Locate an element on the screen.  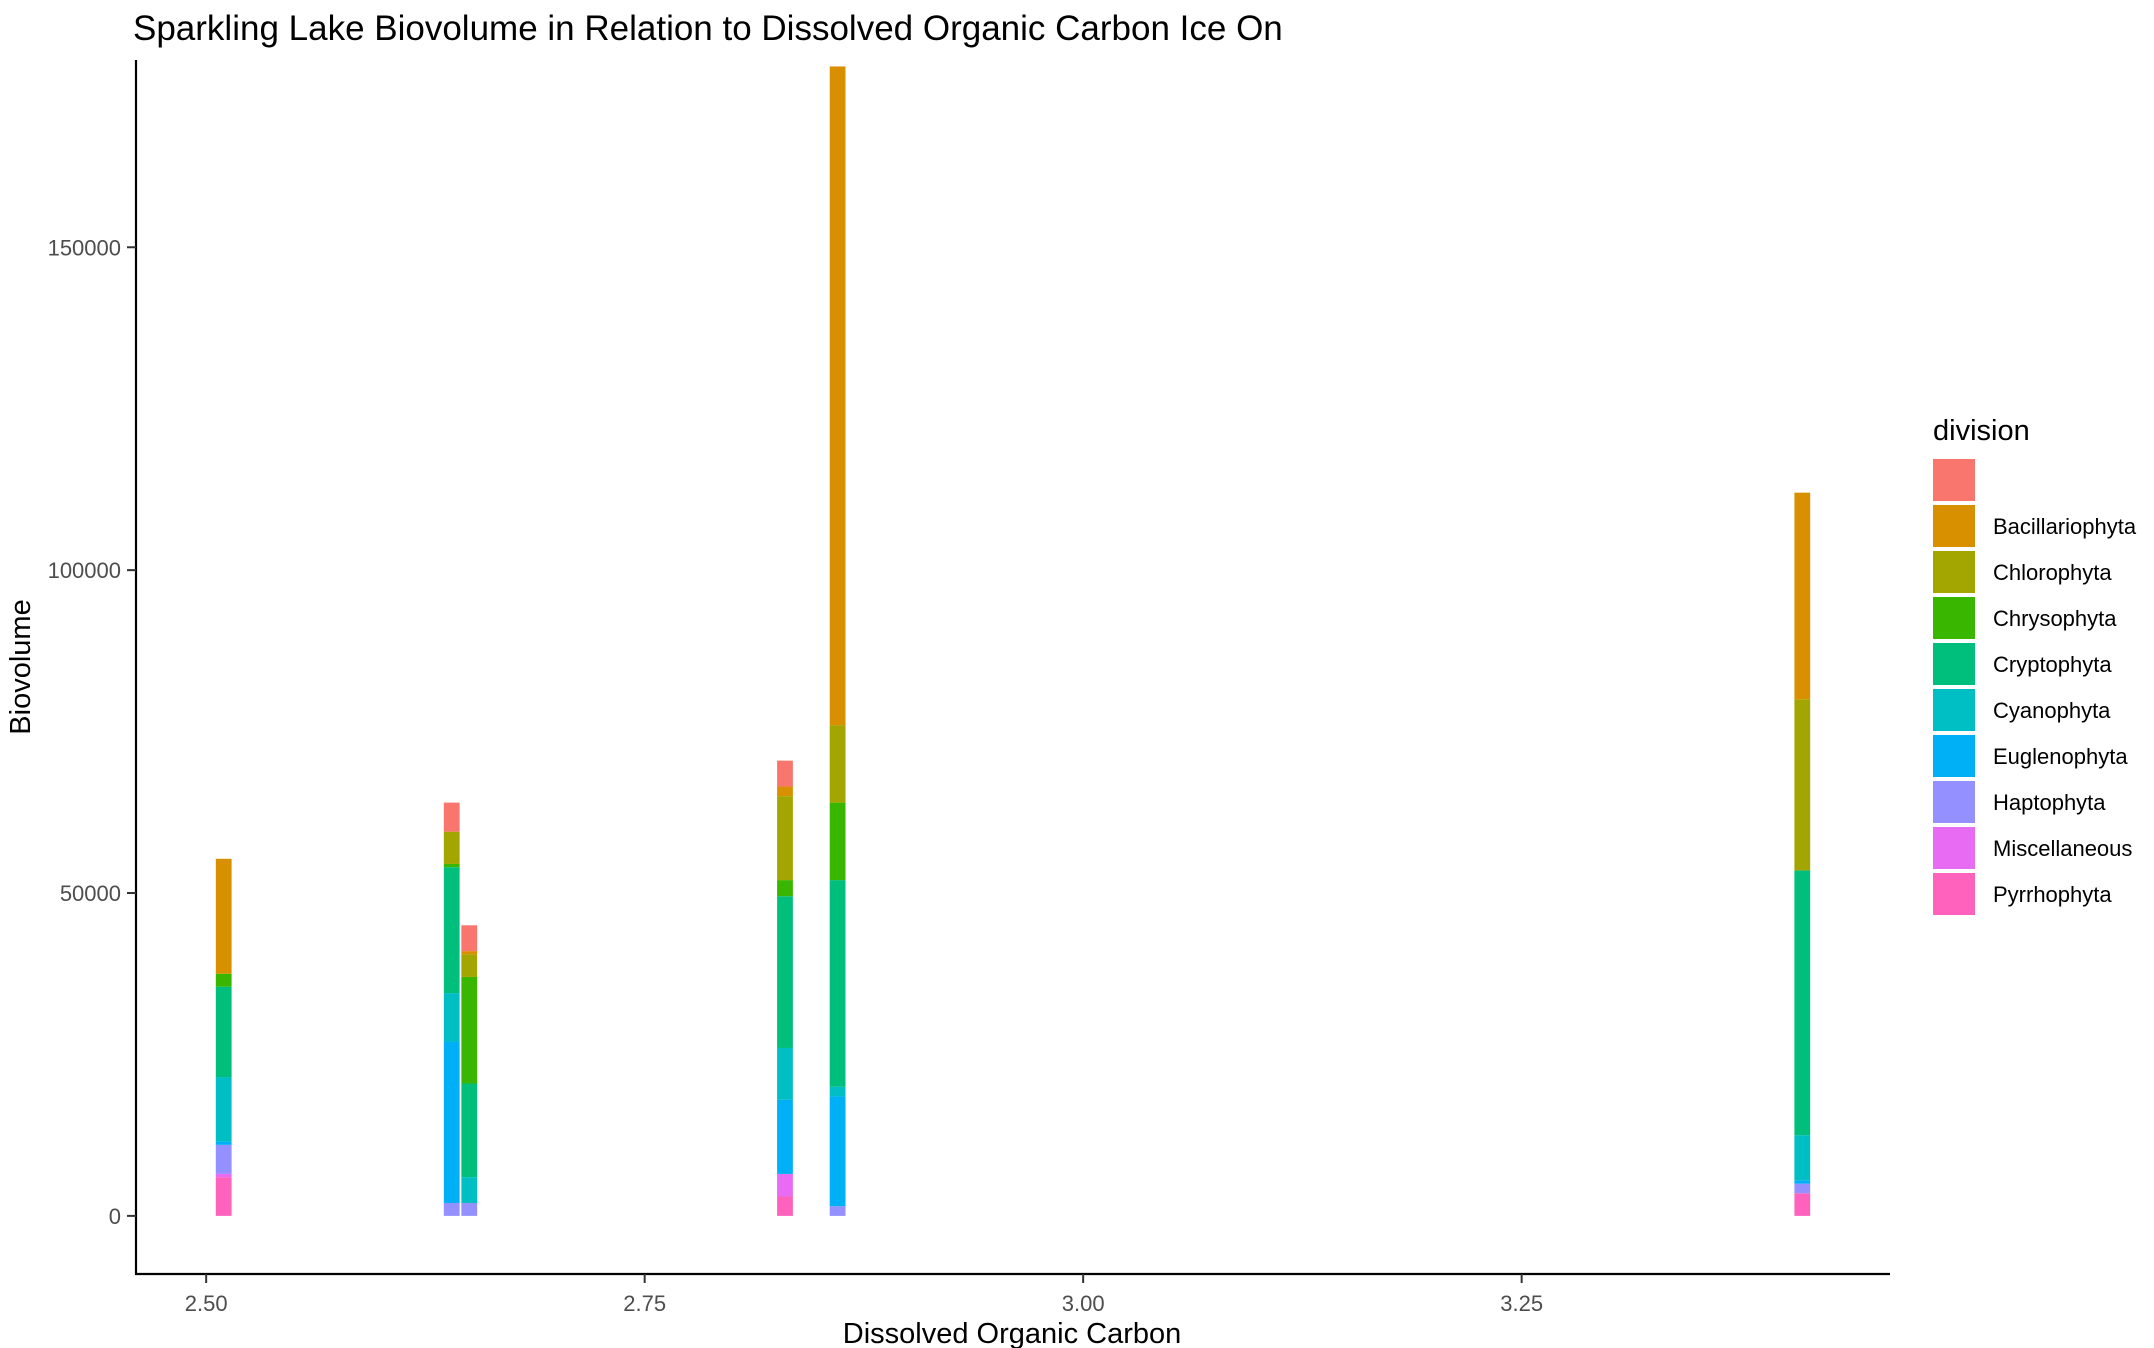
y-tick-label: 0 is located at coordinates (115, 1216).